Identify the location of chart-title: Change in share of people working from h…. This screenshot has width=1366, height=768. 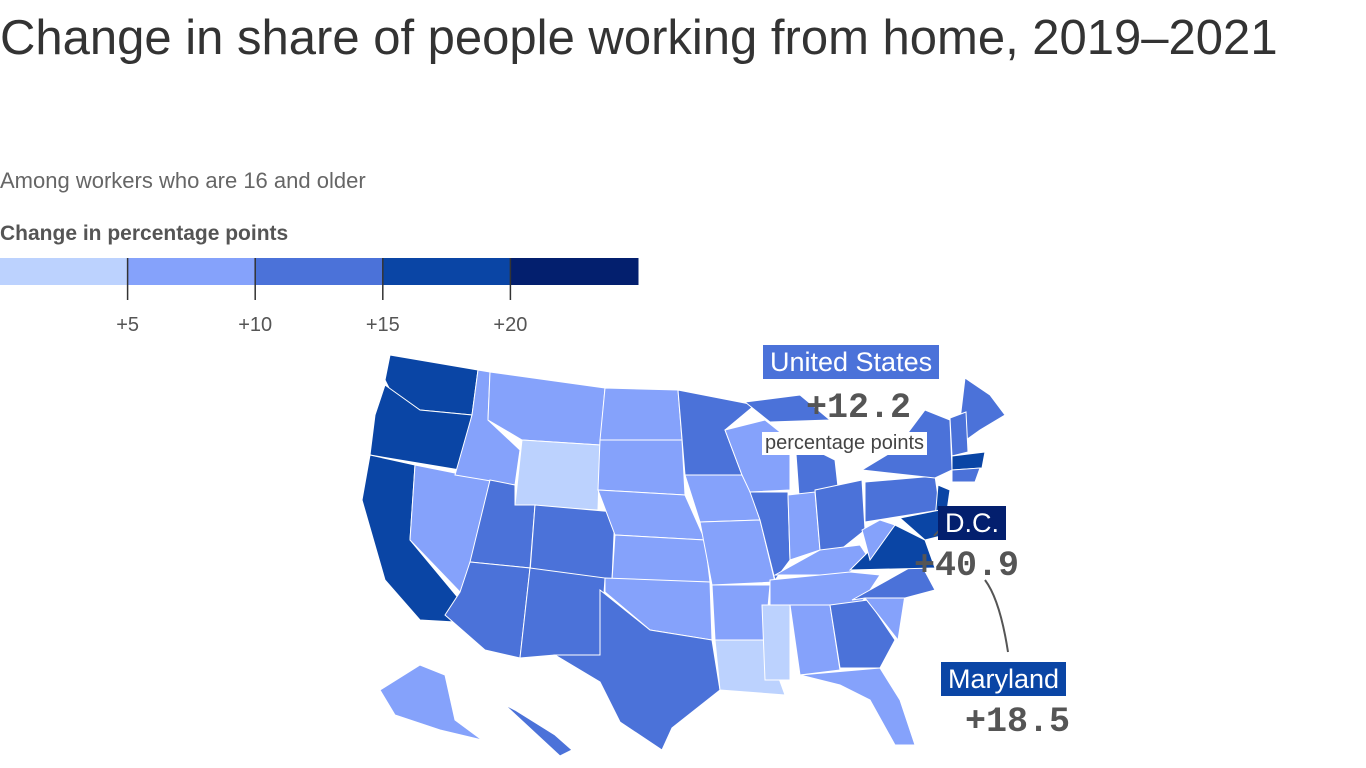
(639, 38).